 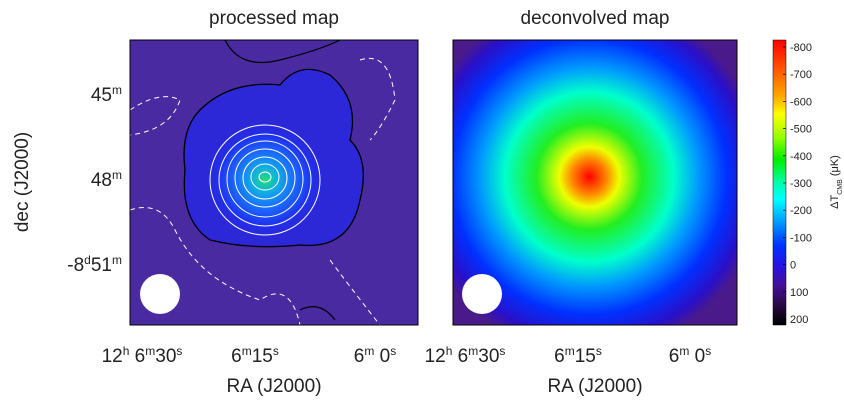 I want to click on colorbar-tick-label: 0, so click(x=793, y=266).